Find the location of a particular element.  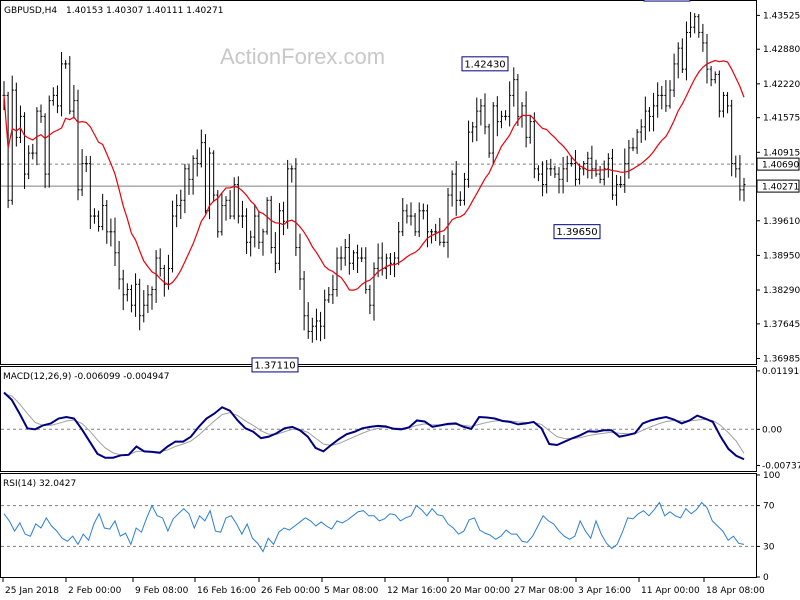

price-annotation: 1.43760 is located at coordinates (667, 1).